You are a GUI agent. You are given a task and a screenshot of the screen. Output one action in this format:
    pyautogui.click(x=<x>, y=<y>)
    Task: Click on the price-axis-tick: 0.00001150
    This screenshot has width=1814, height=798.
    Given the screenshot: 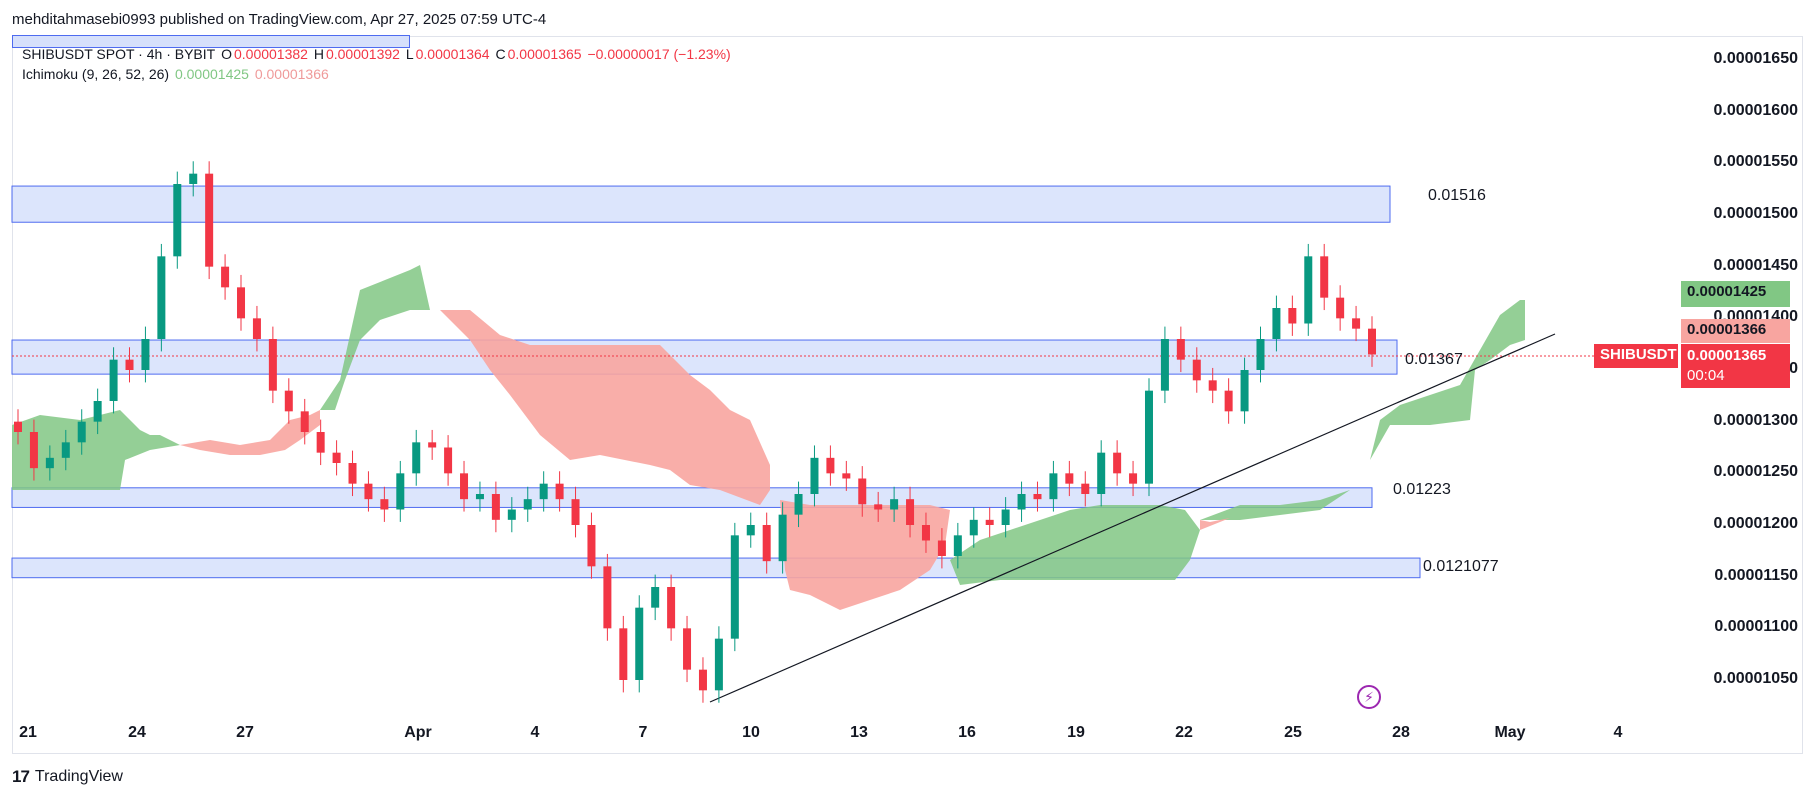 What is the action you would take?
    pyautogui.click(x=1756, y=575)
    